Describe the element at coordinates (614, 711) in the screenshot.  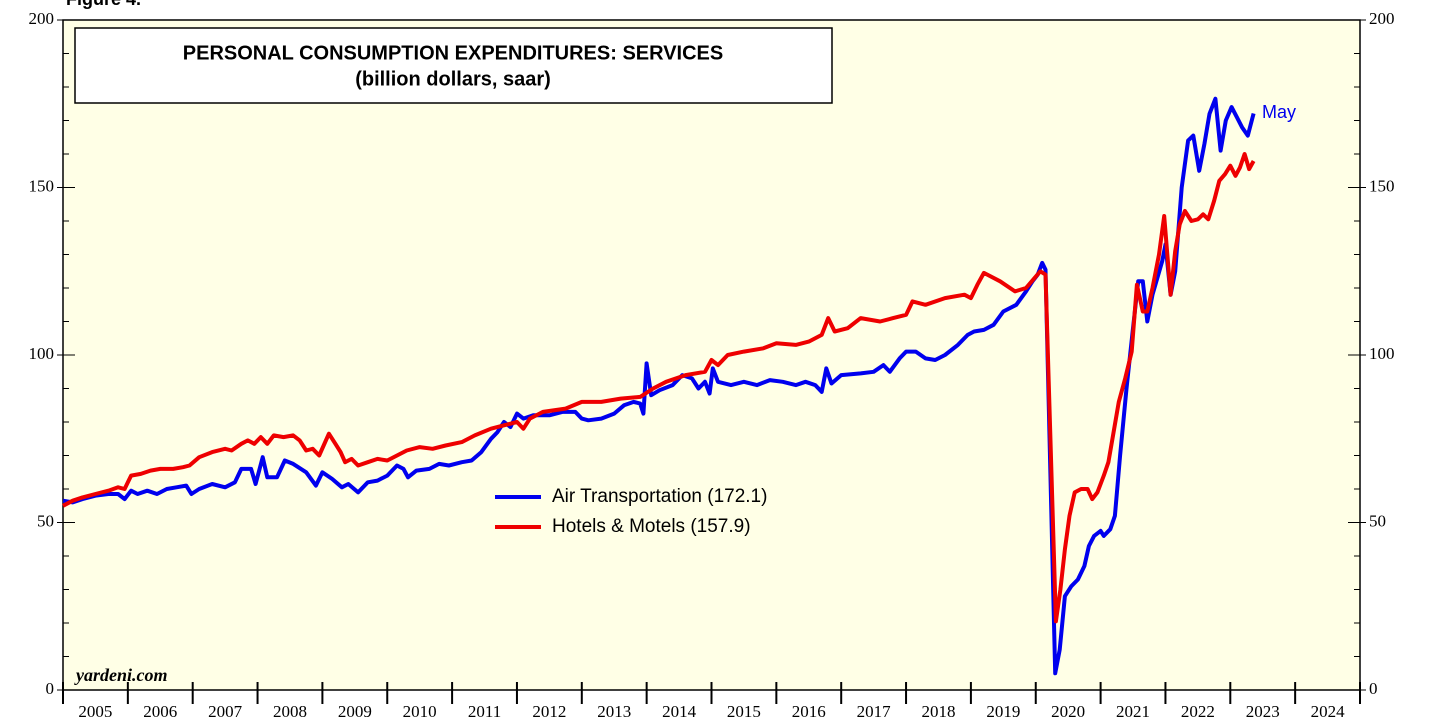
I see `x-tick-label: 2013` at that location.